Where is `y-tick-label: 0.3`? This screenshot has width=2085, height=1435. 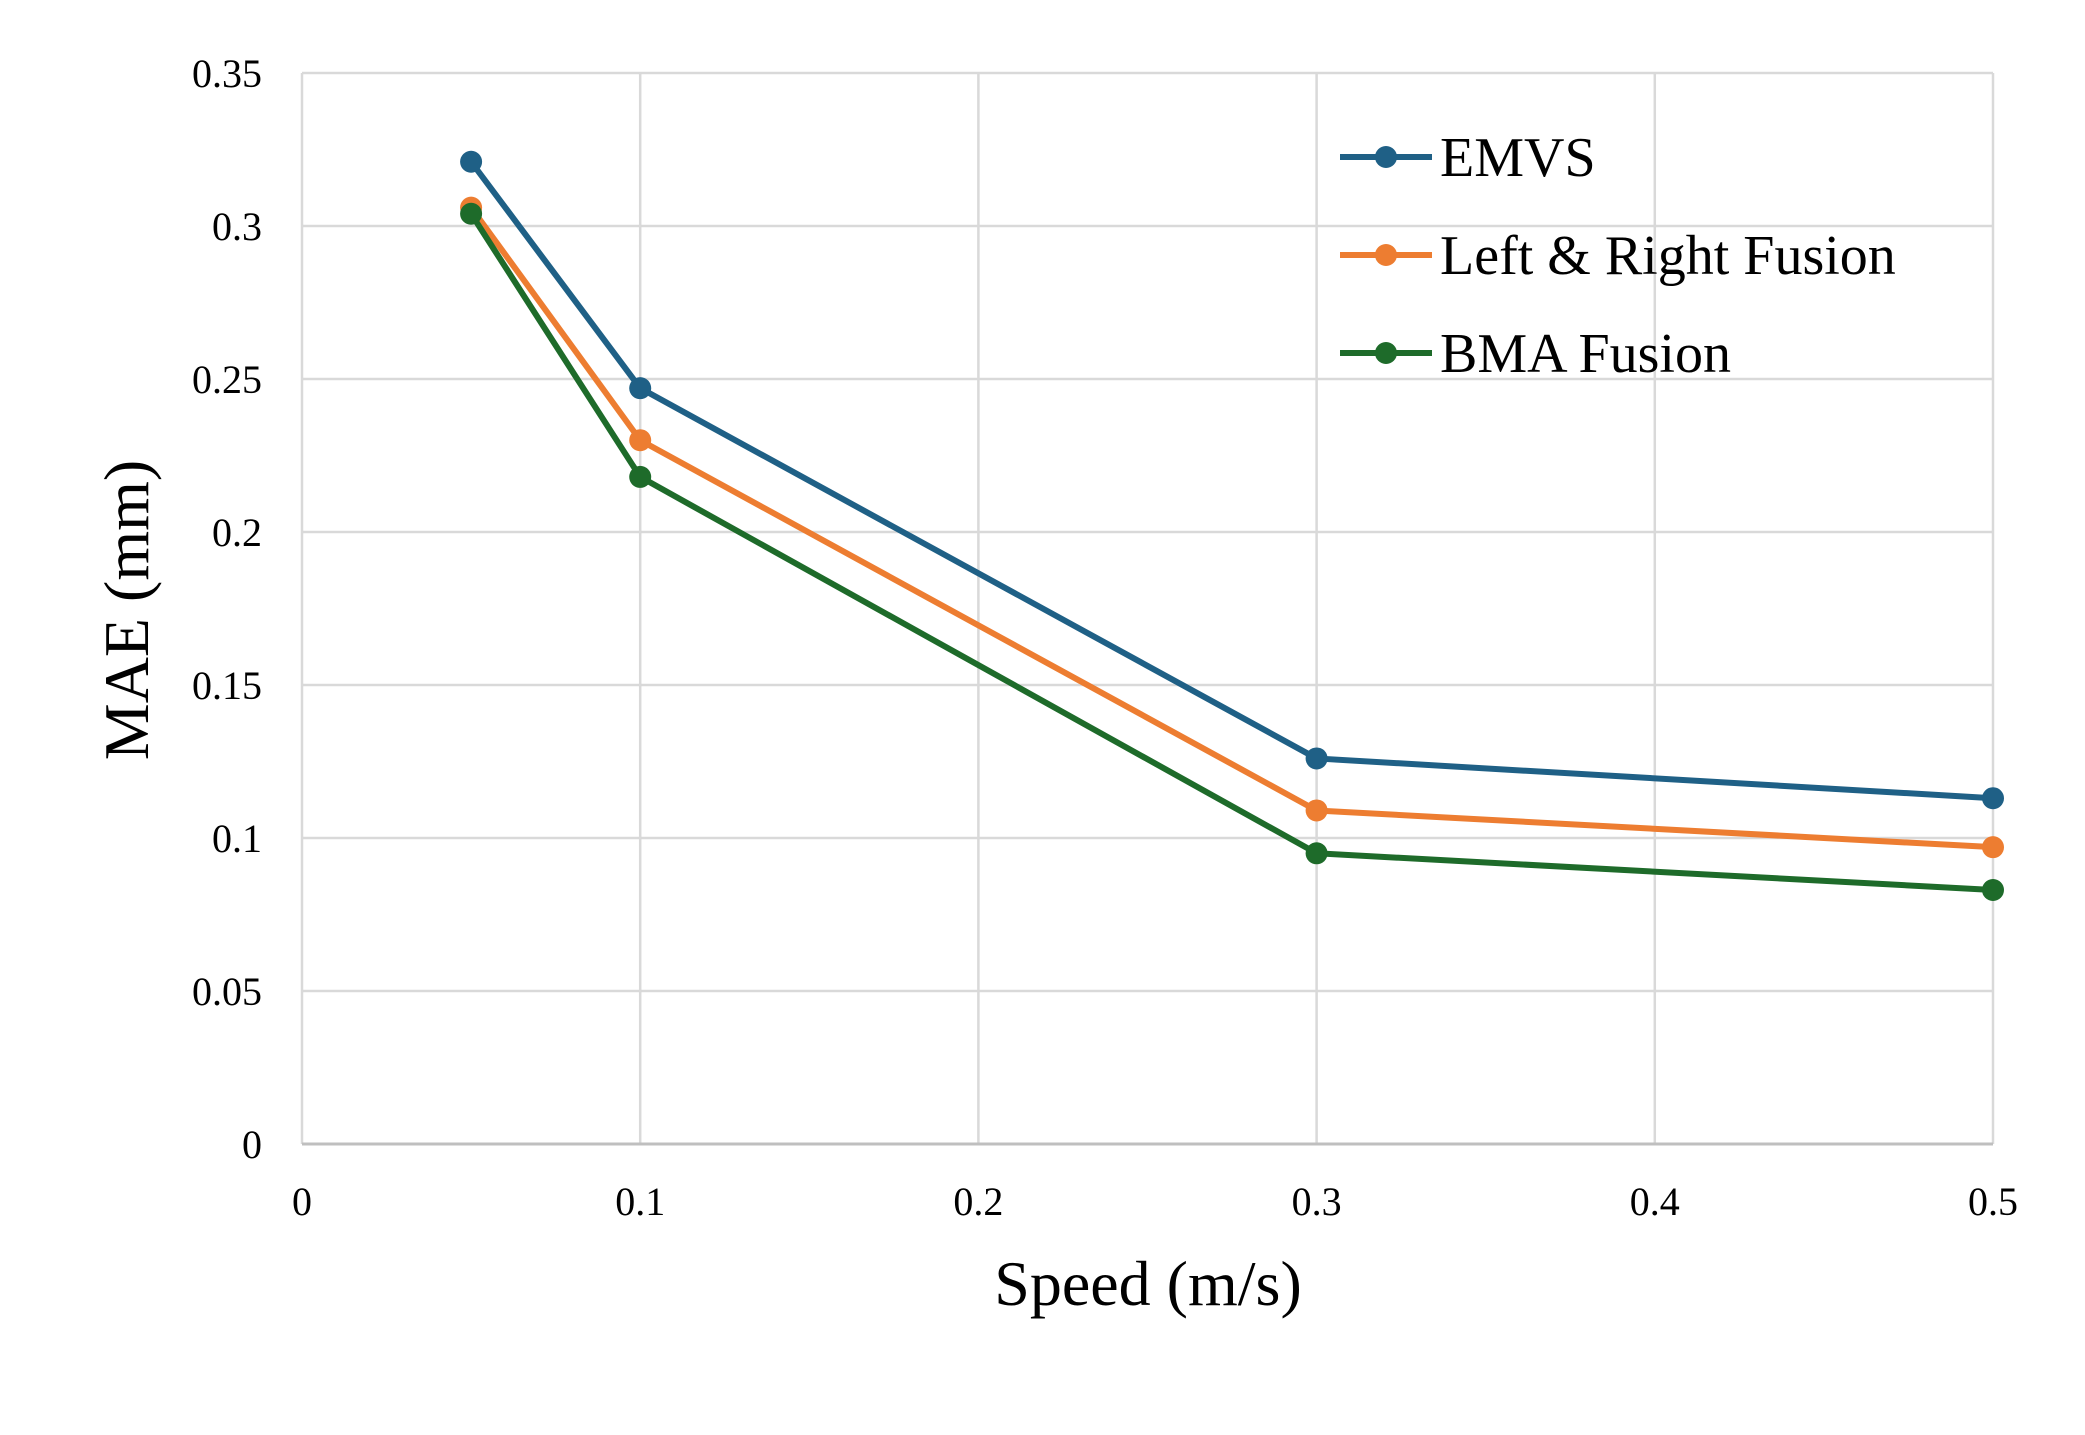 y-tick-label: 0.3 is located at coordinates (237, 226).